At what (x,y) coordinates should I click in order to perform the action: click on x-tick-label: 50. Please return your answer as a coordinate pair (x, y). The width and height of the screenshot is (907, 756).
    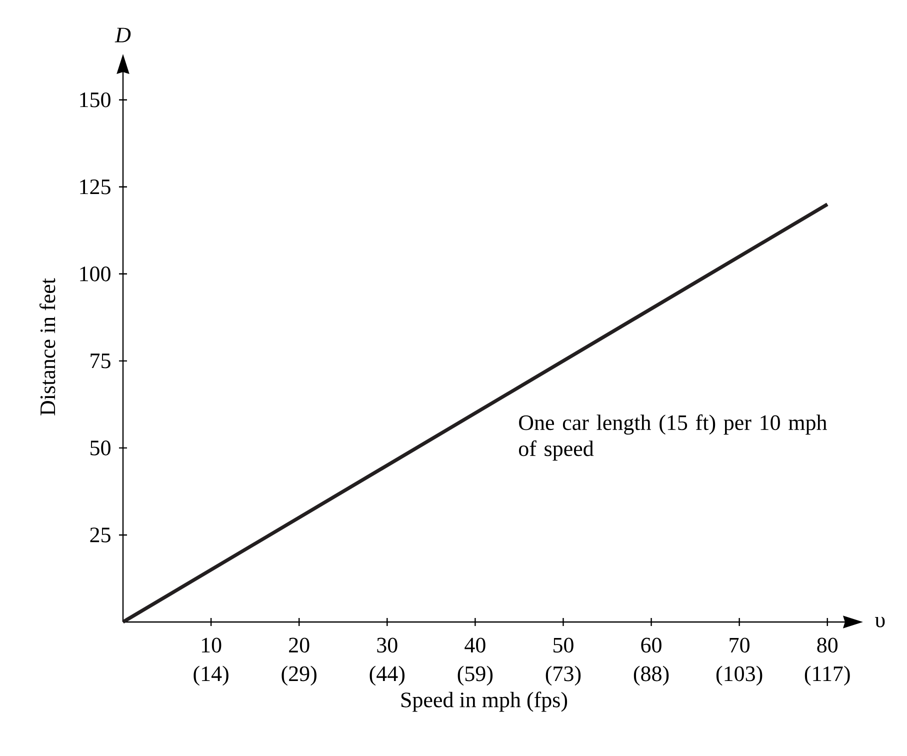
    Looking at the image, I should click on (564, 645).